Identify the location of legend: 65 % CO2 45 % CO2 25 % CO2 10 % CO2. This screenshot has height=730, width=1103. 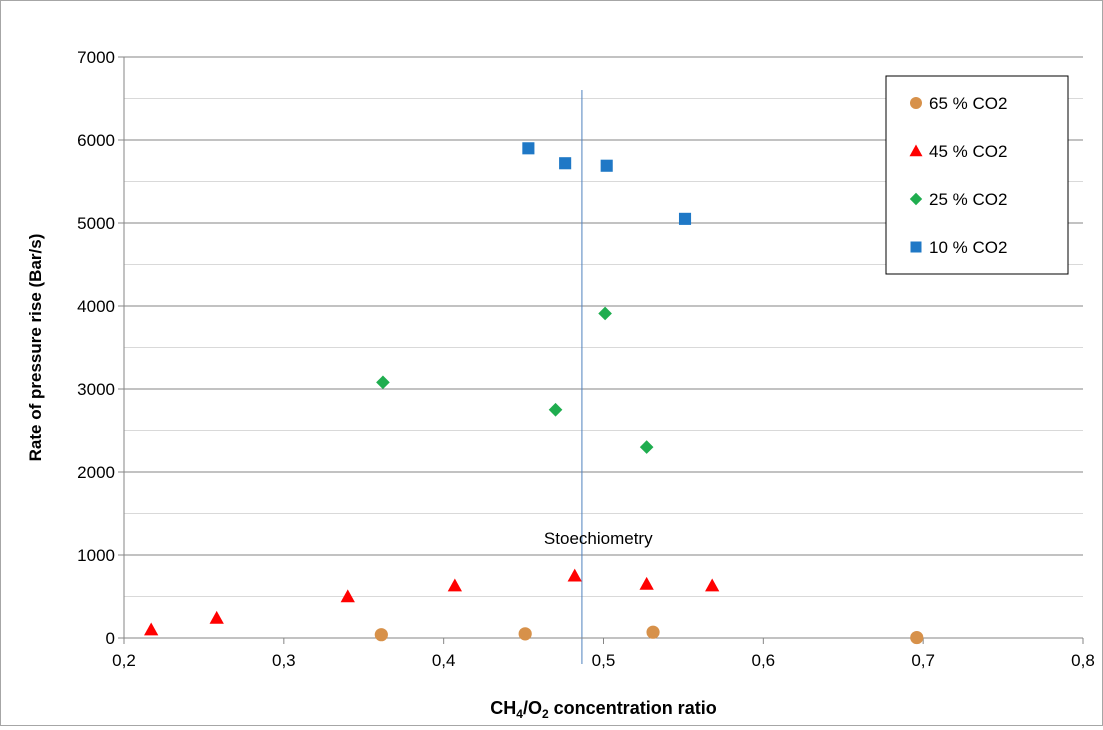
(977, 175).